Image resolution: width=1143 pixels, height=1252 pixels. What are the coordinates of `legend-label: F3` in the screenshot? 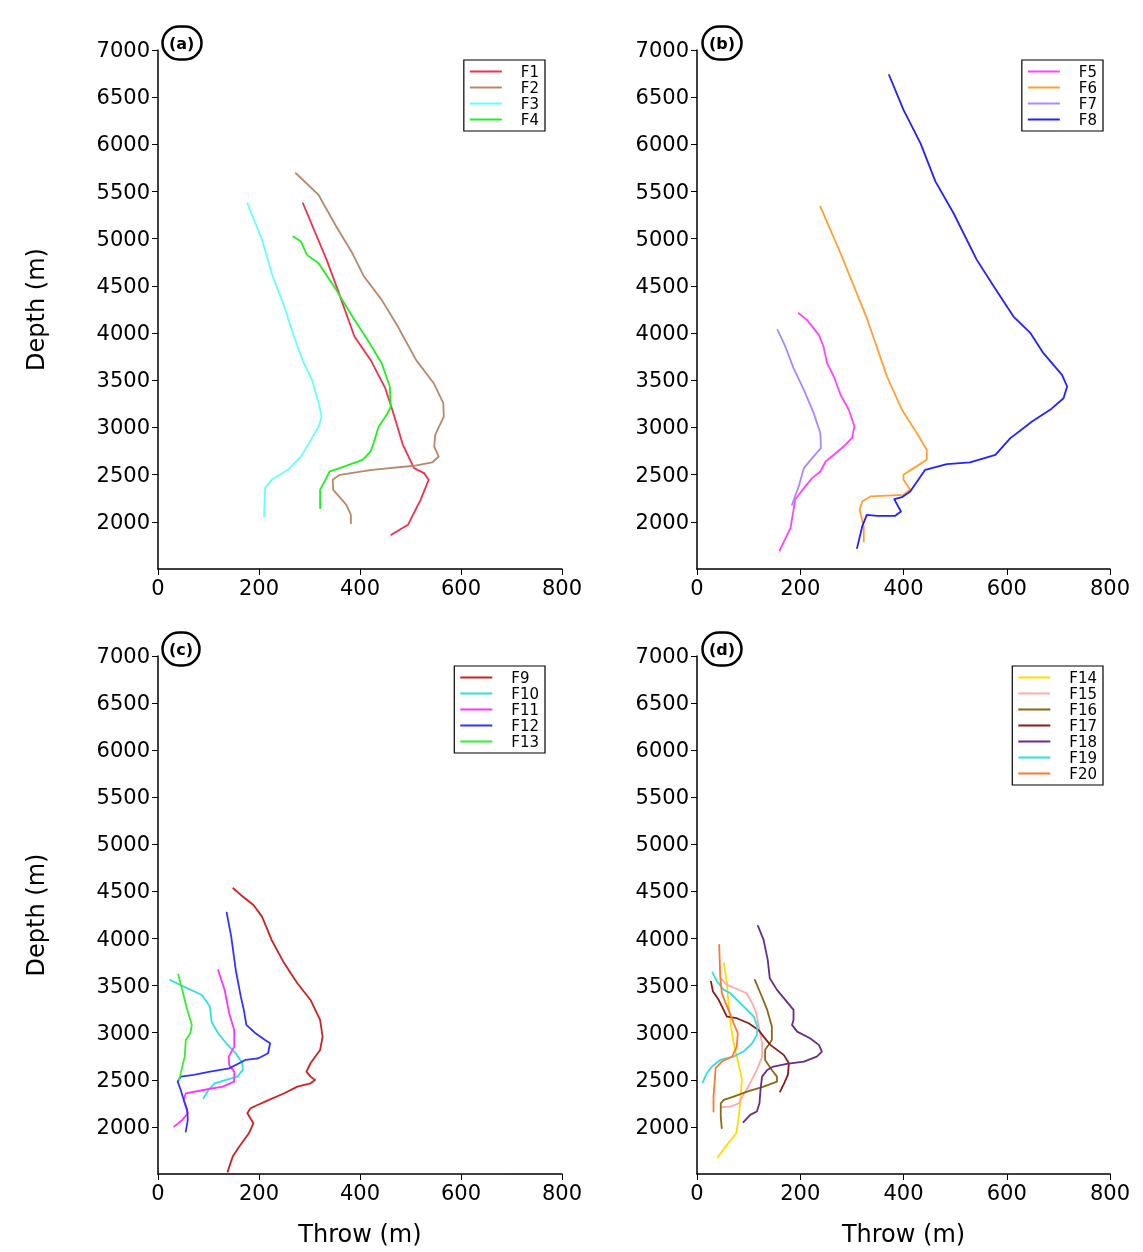 It's located at (529, 103).